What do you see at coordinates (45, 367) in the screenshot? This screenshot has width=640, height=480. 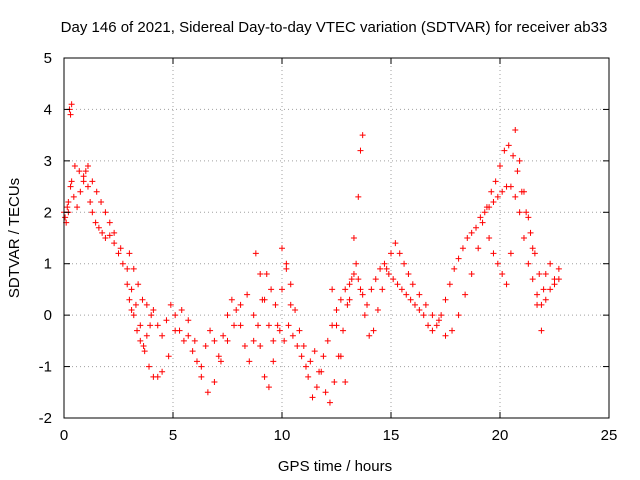 I see `y-tick-label: -1` at bounding box center [45, 367].